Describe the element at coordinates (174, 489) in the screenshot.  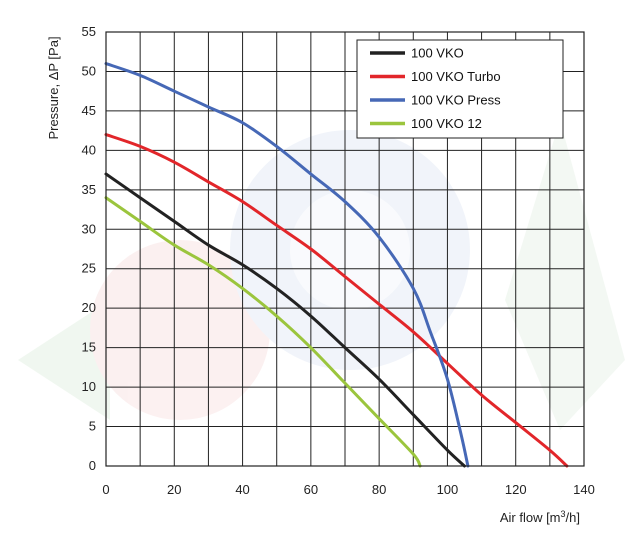
I see `x-tick-label: 20` at that location.